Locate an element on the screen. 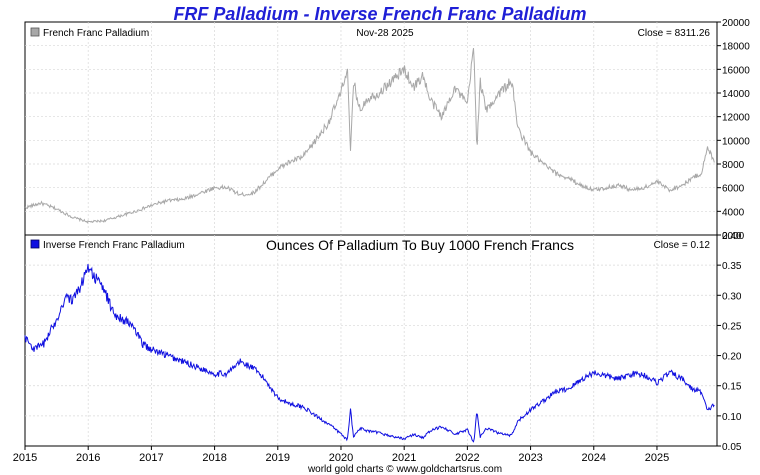  x-tick-label: 2015 is located at coordinates (25, 458).